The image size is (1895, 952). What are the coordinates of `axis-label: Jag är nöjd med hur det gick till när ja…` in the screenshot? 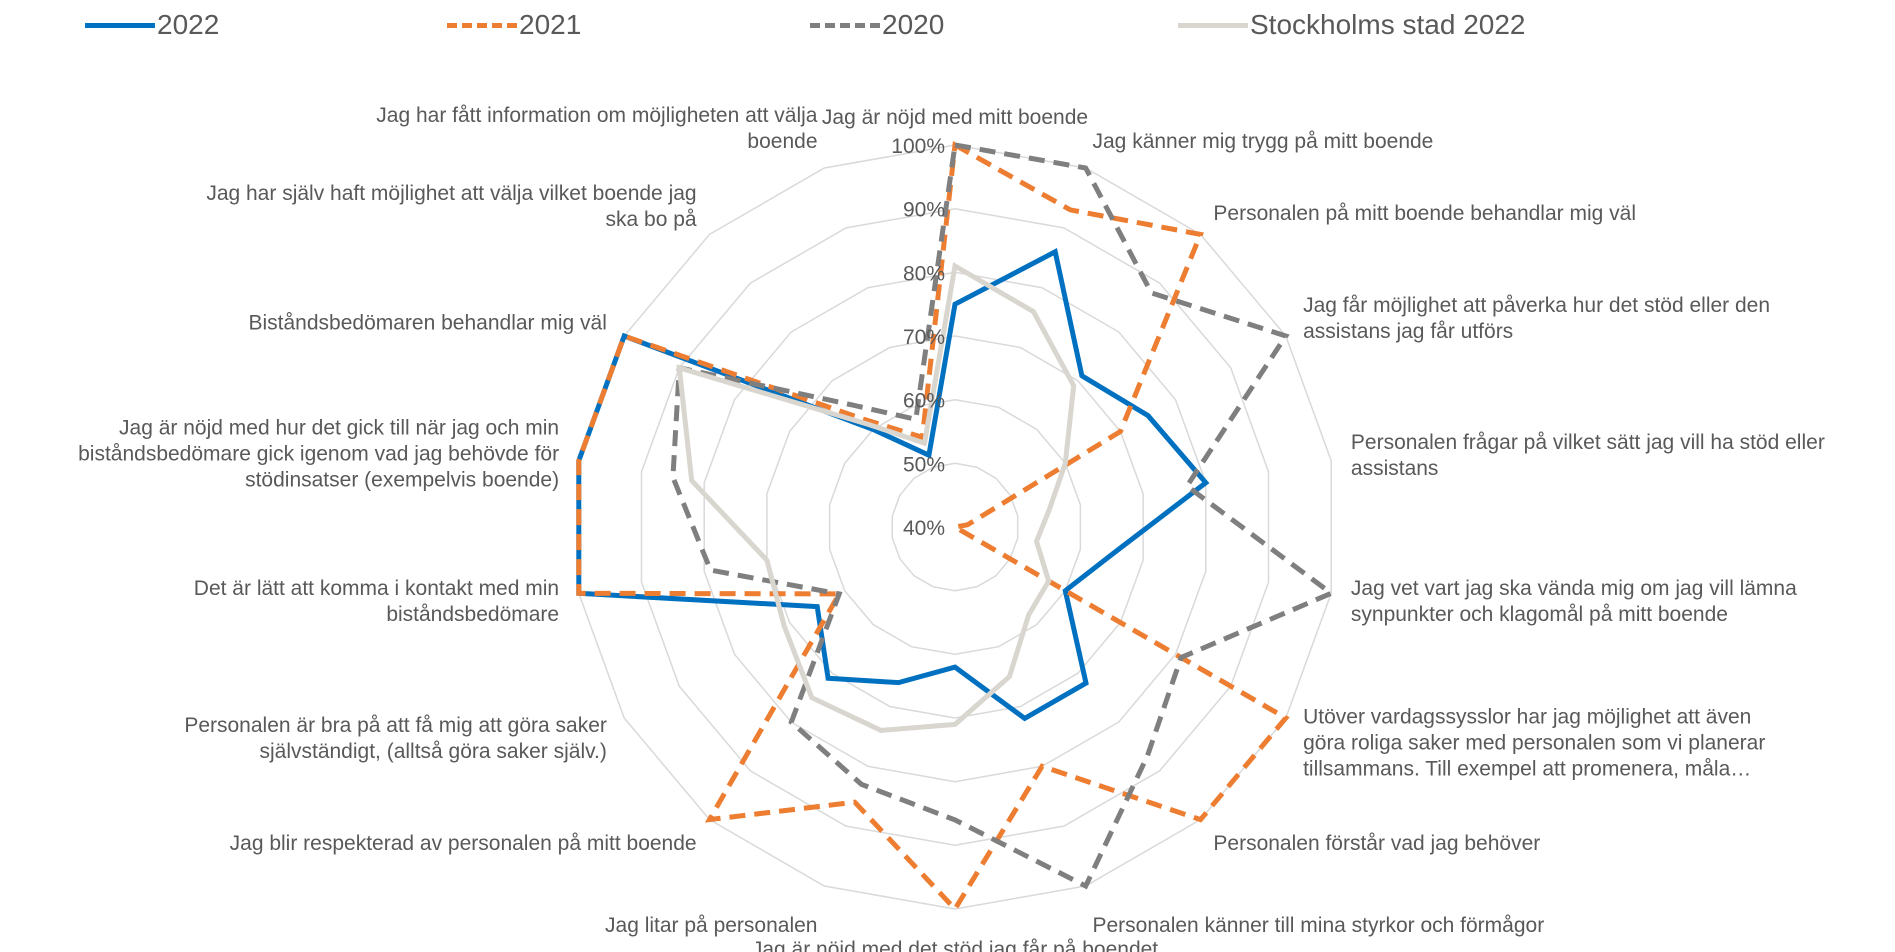 It's located at (318, 454).